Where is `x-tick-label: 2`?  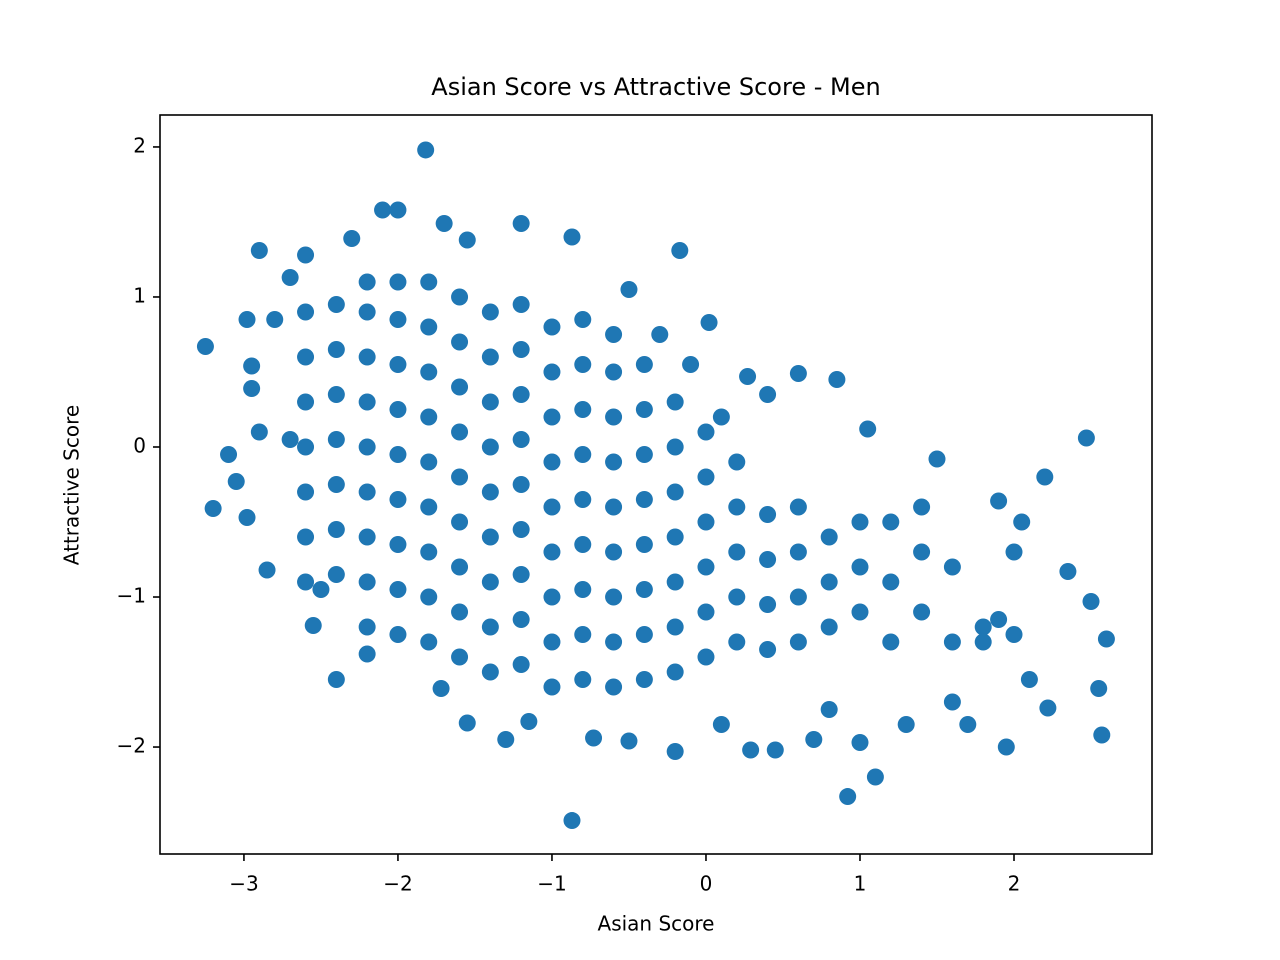
x-tick-label: 2 is located at coordinates (1014, 884).